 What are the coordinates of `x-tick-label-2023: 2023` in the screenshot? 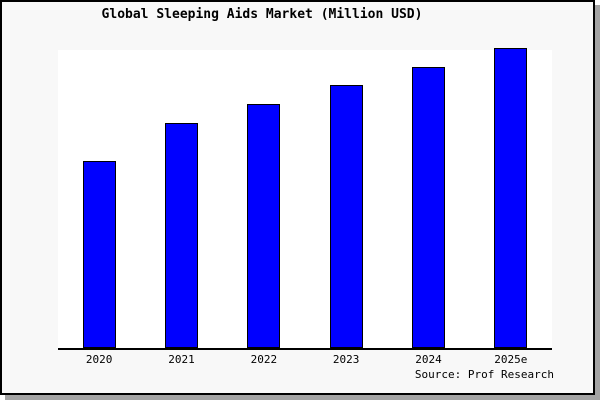 It's located at (346, 359).